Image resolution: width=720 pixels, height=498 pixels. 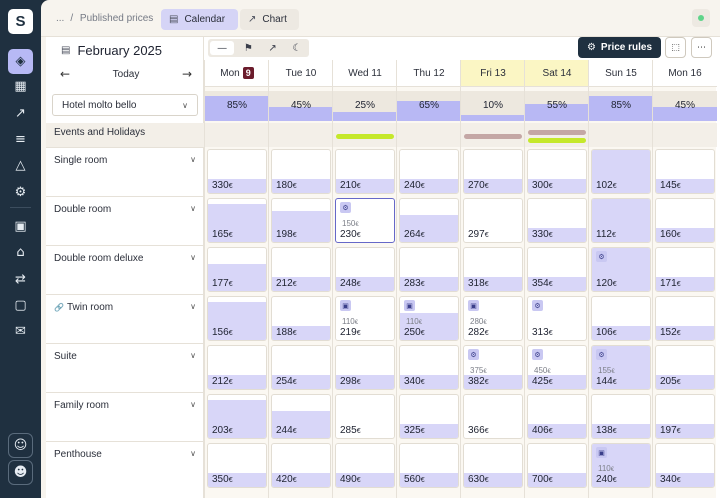 I want to click on price-cell: 145€, so click(x=685, y=171).